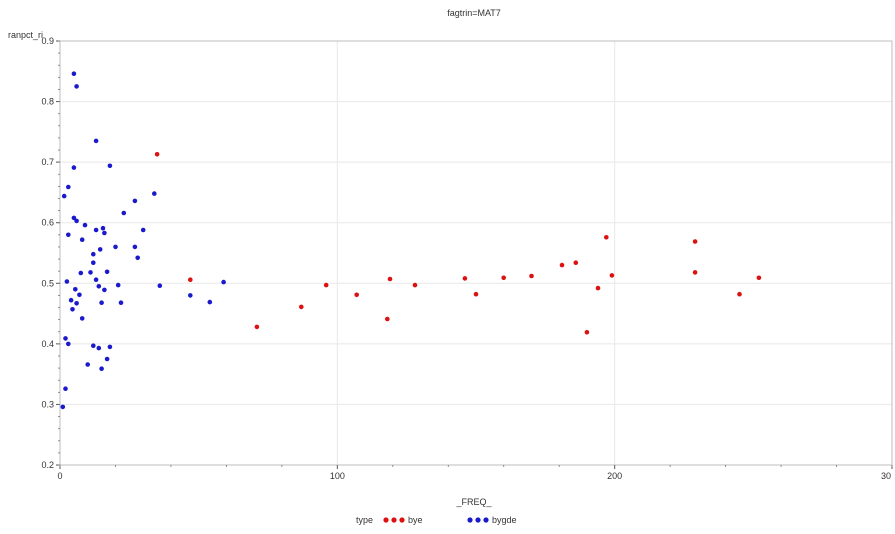 The image size is (895, 534). What do you see at coordinates (473, 502) in the screenshot?
I see `x-axis-title: _FREQ_` at bounding box center [473, 502].